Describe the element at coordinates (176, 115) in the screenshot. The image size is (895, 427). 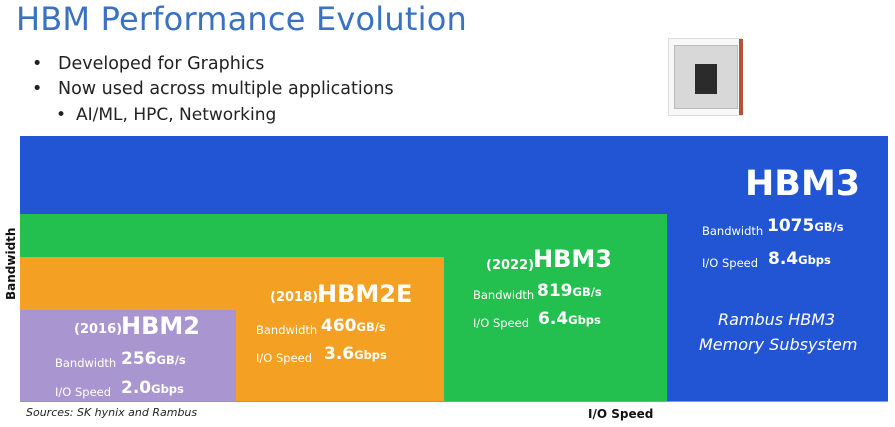
I see `bullet-text: AI/ML, HPC, Networking` at that location.